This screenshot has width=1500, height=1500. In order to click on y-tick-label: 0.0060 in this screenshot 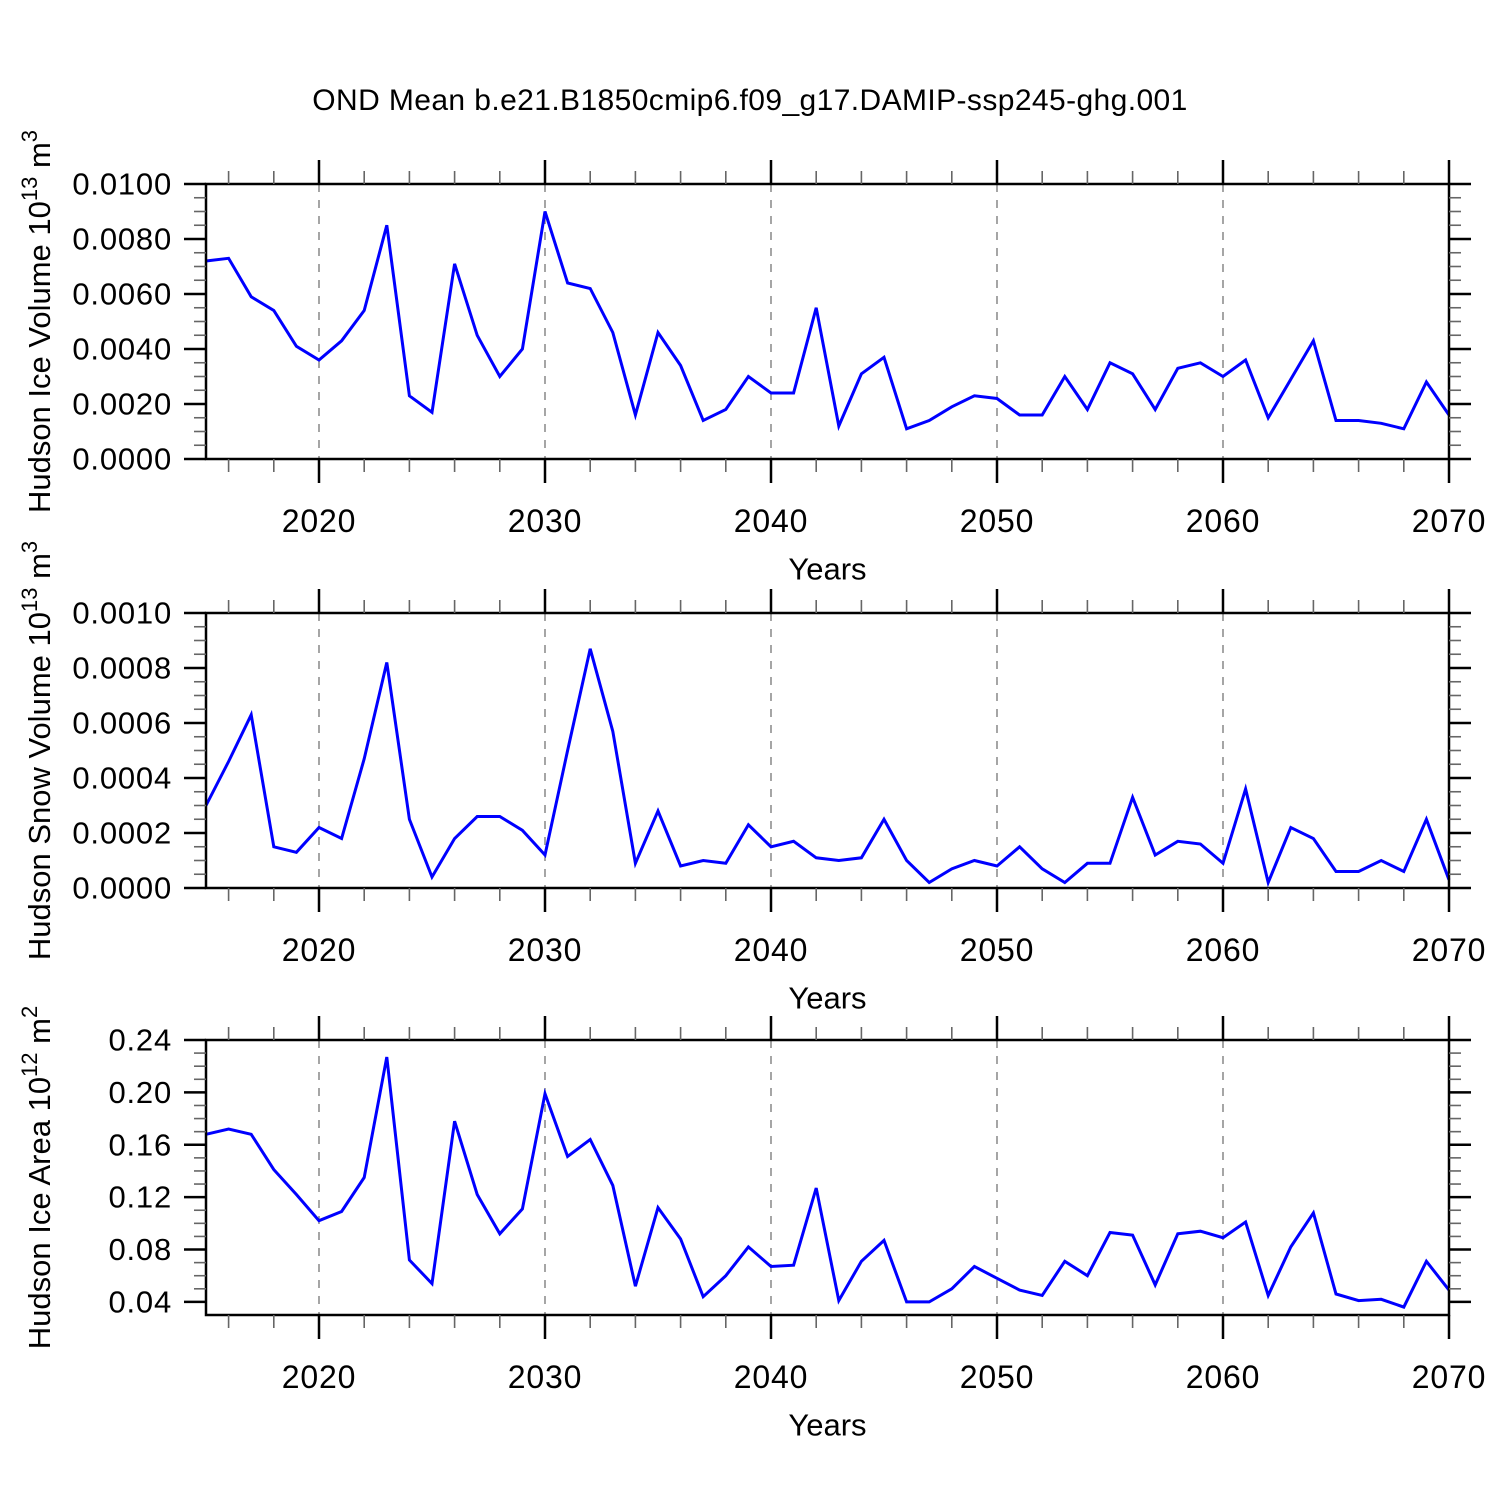, I will do `click(122, 294)`.